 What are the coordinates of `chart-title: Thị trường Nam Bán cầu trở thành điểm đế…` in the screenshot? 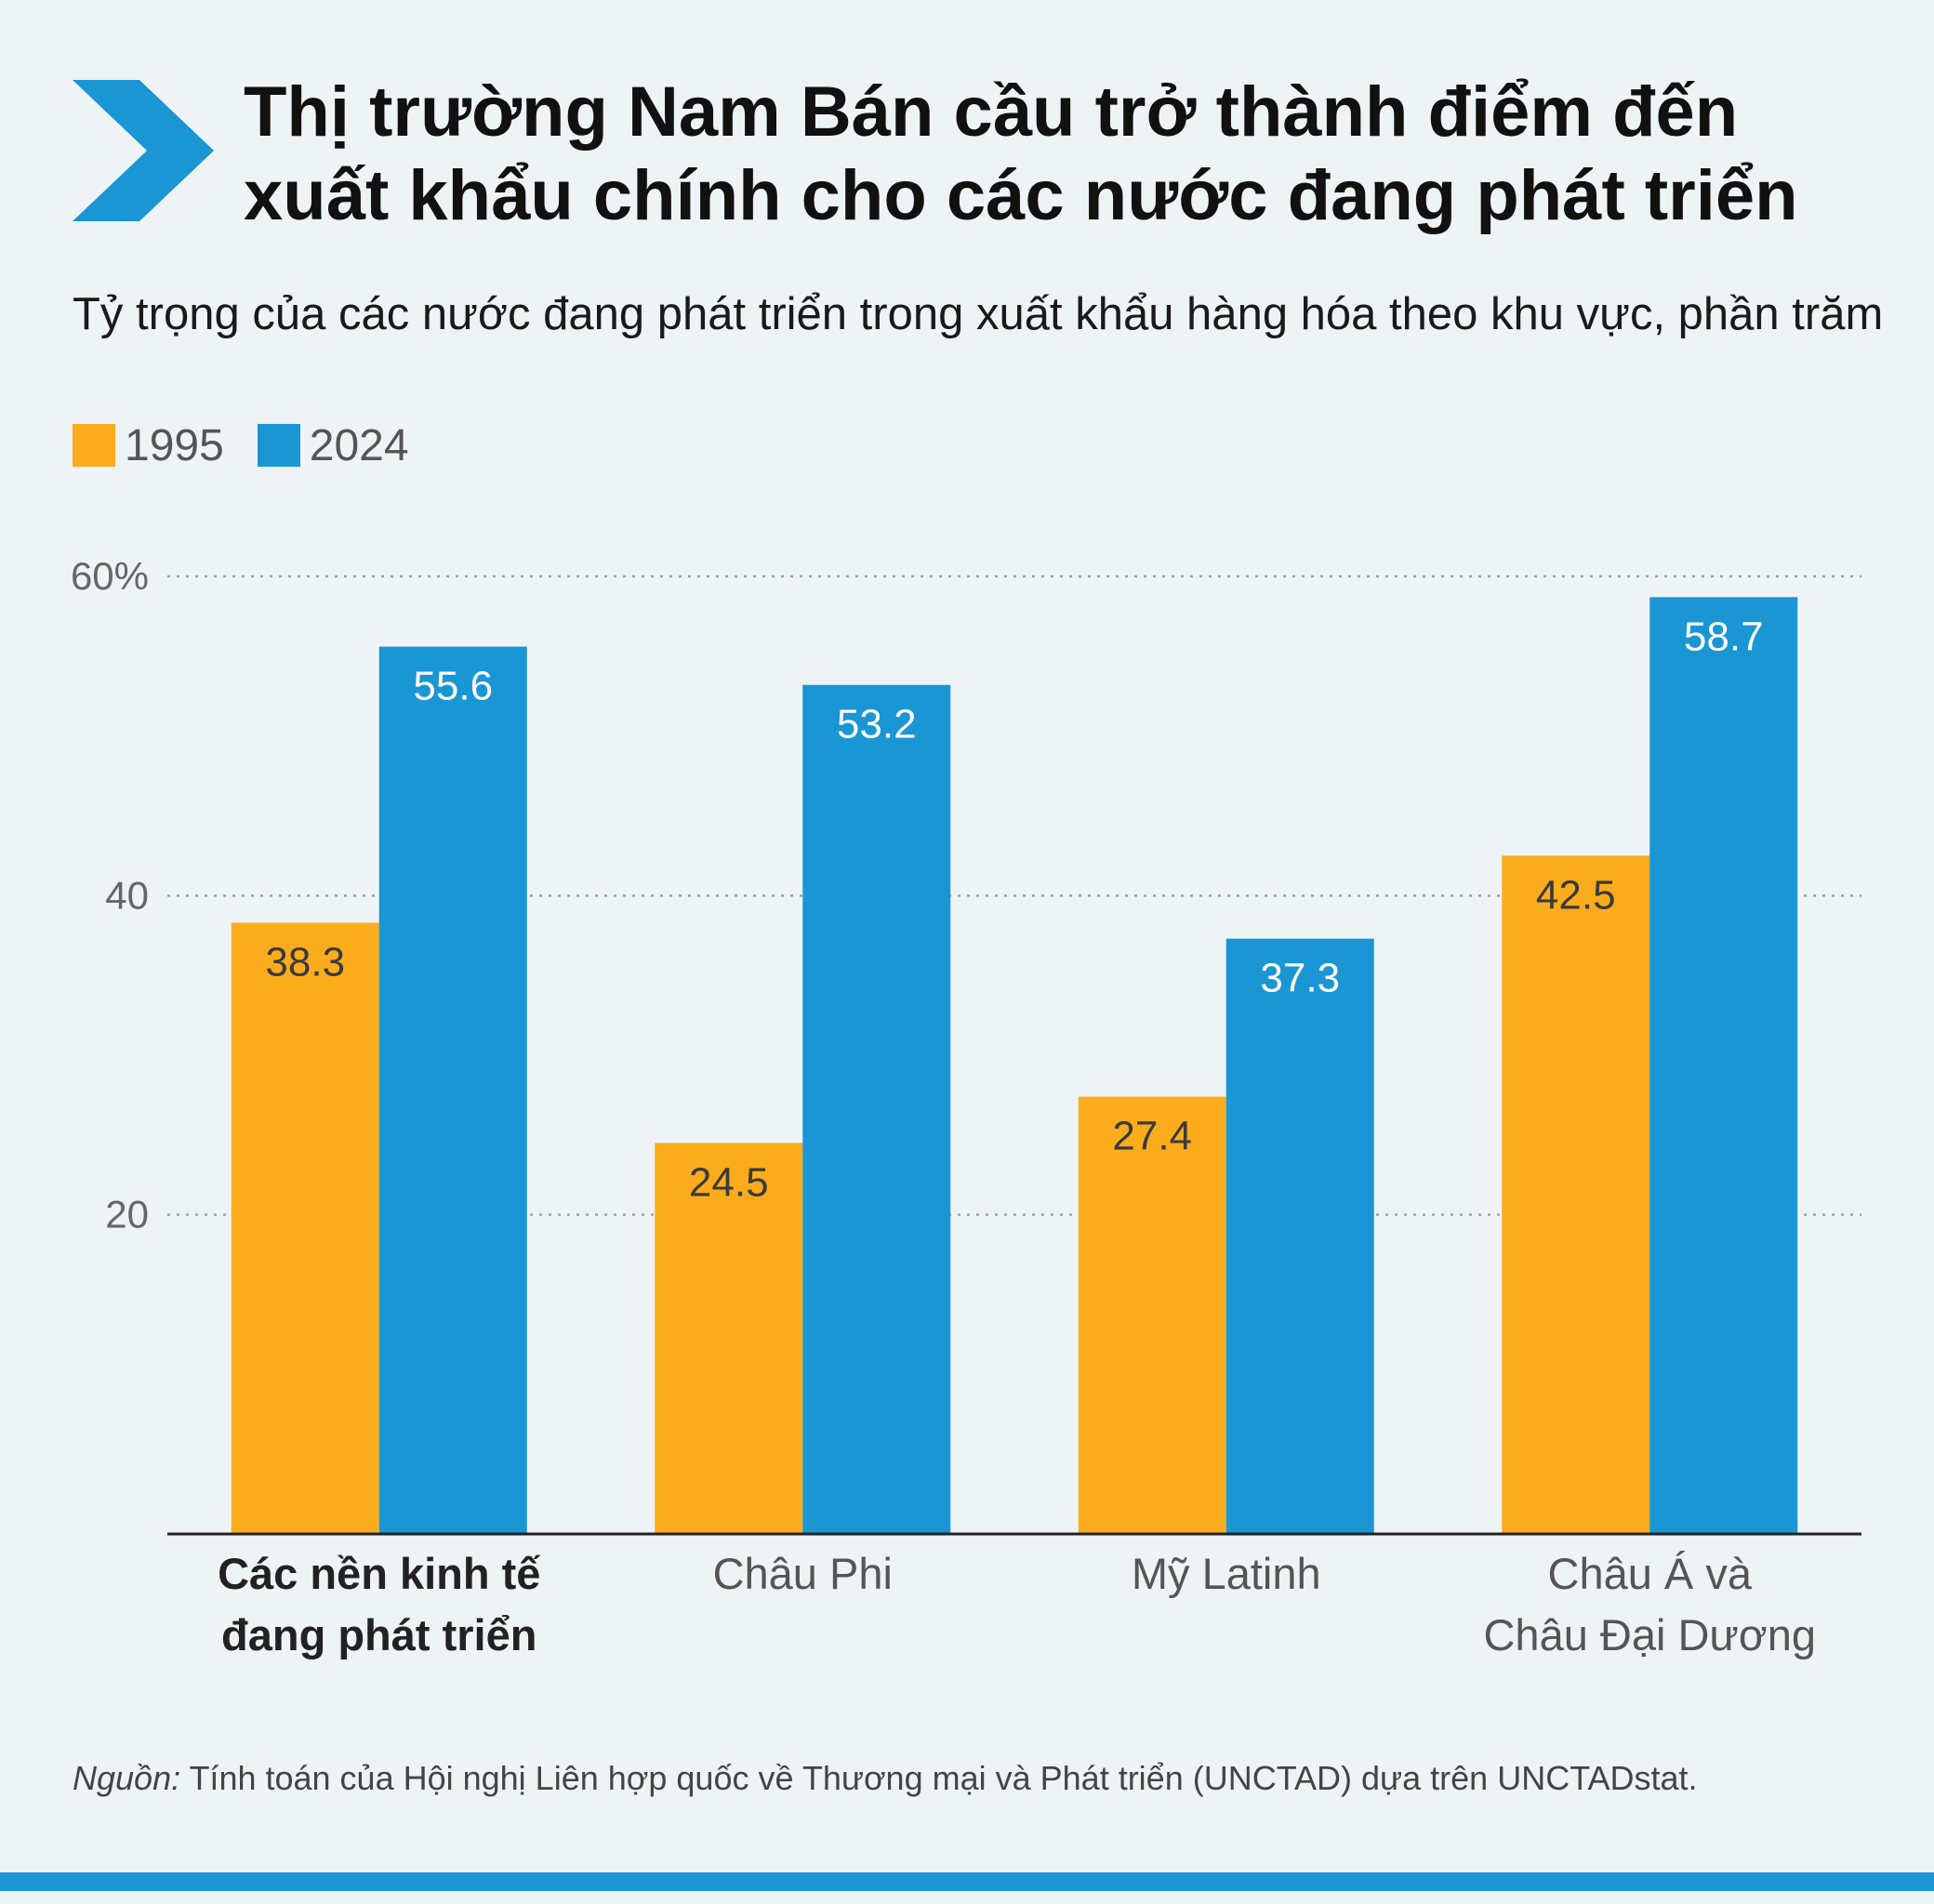 It's located at (1021, 154).